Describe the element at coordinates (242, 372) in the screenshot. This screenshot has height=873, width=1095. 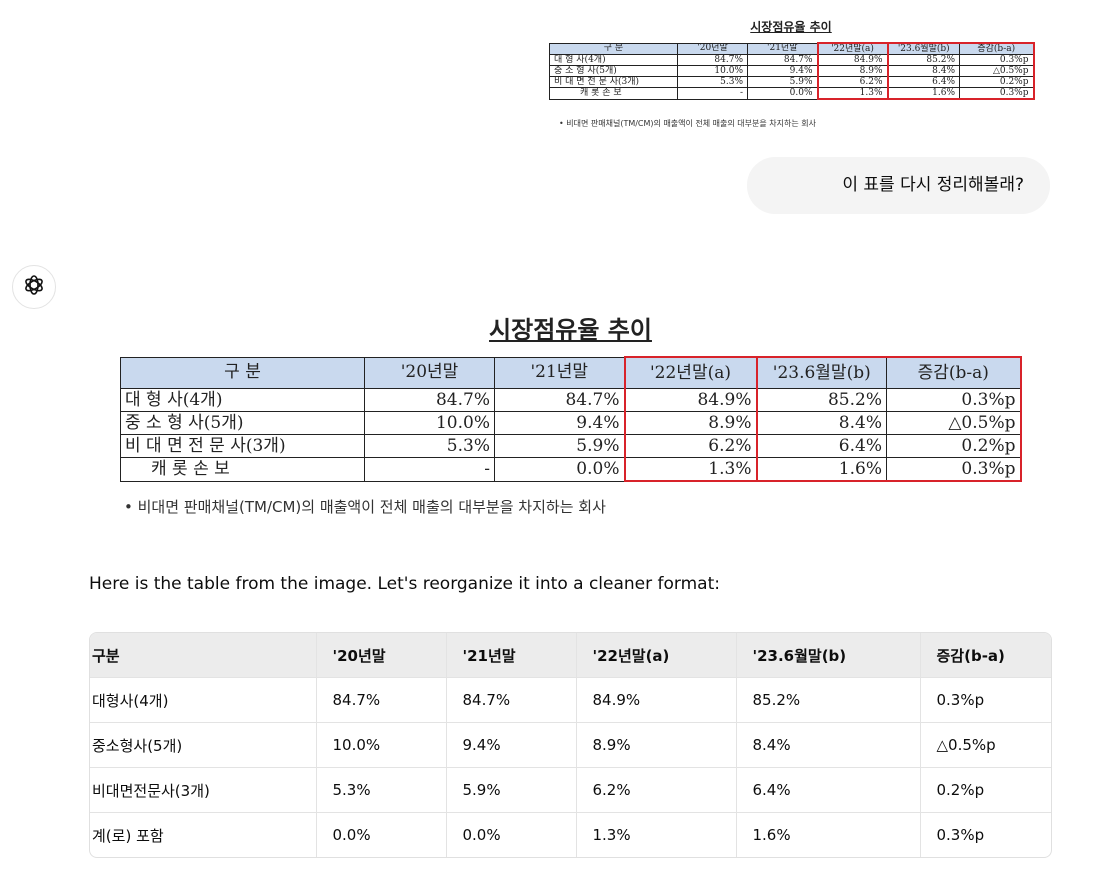
I see `scan-header-cell: 구 분` at that location.